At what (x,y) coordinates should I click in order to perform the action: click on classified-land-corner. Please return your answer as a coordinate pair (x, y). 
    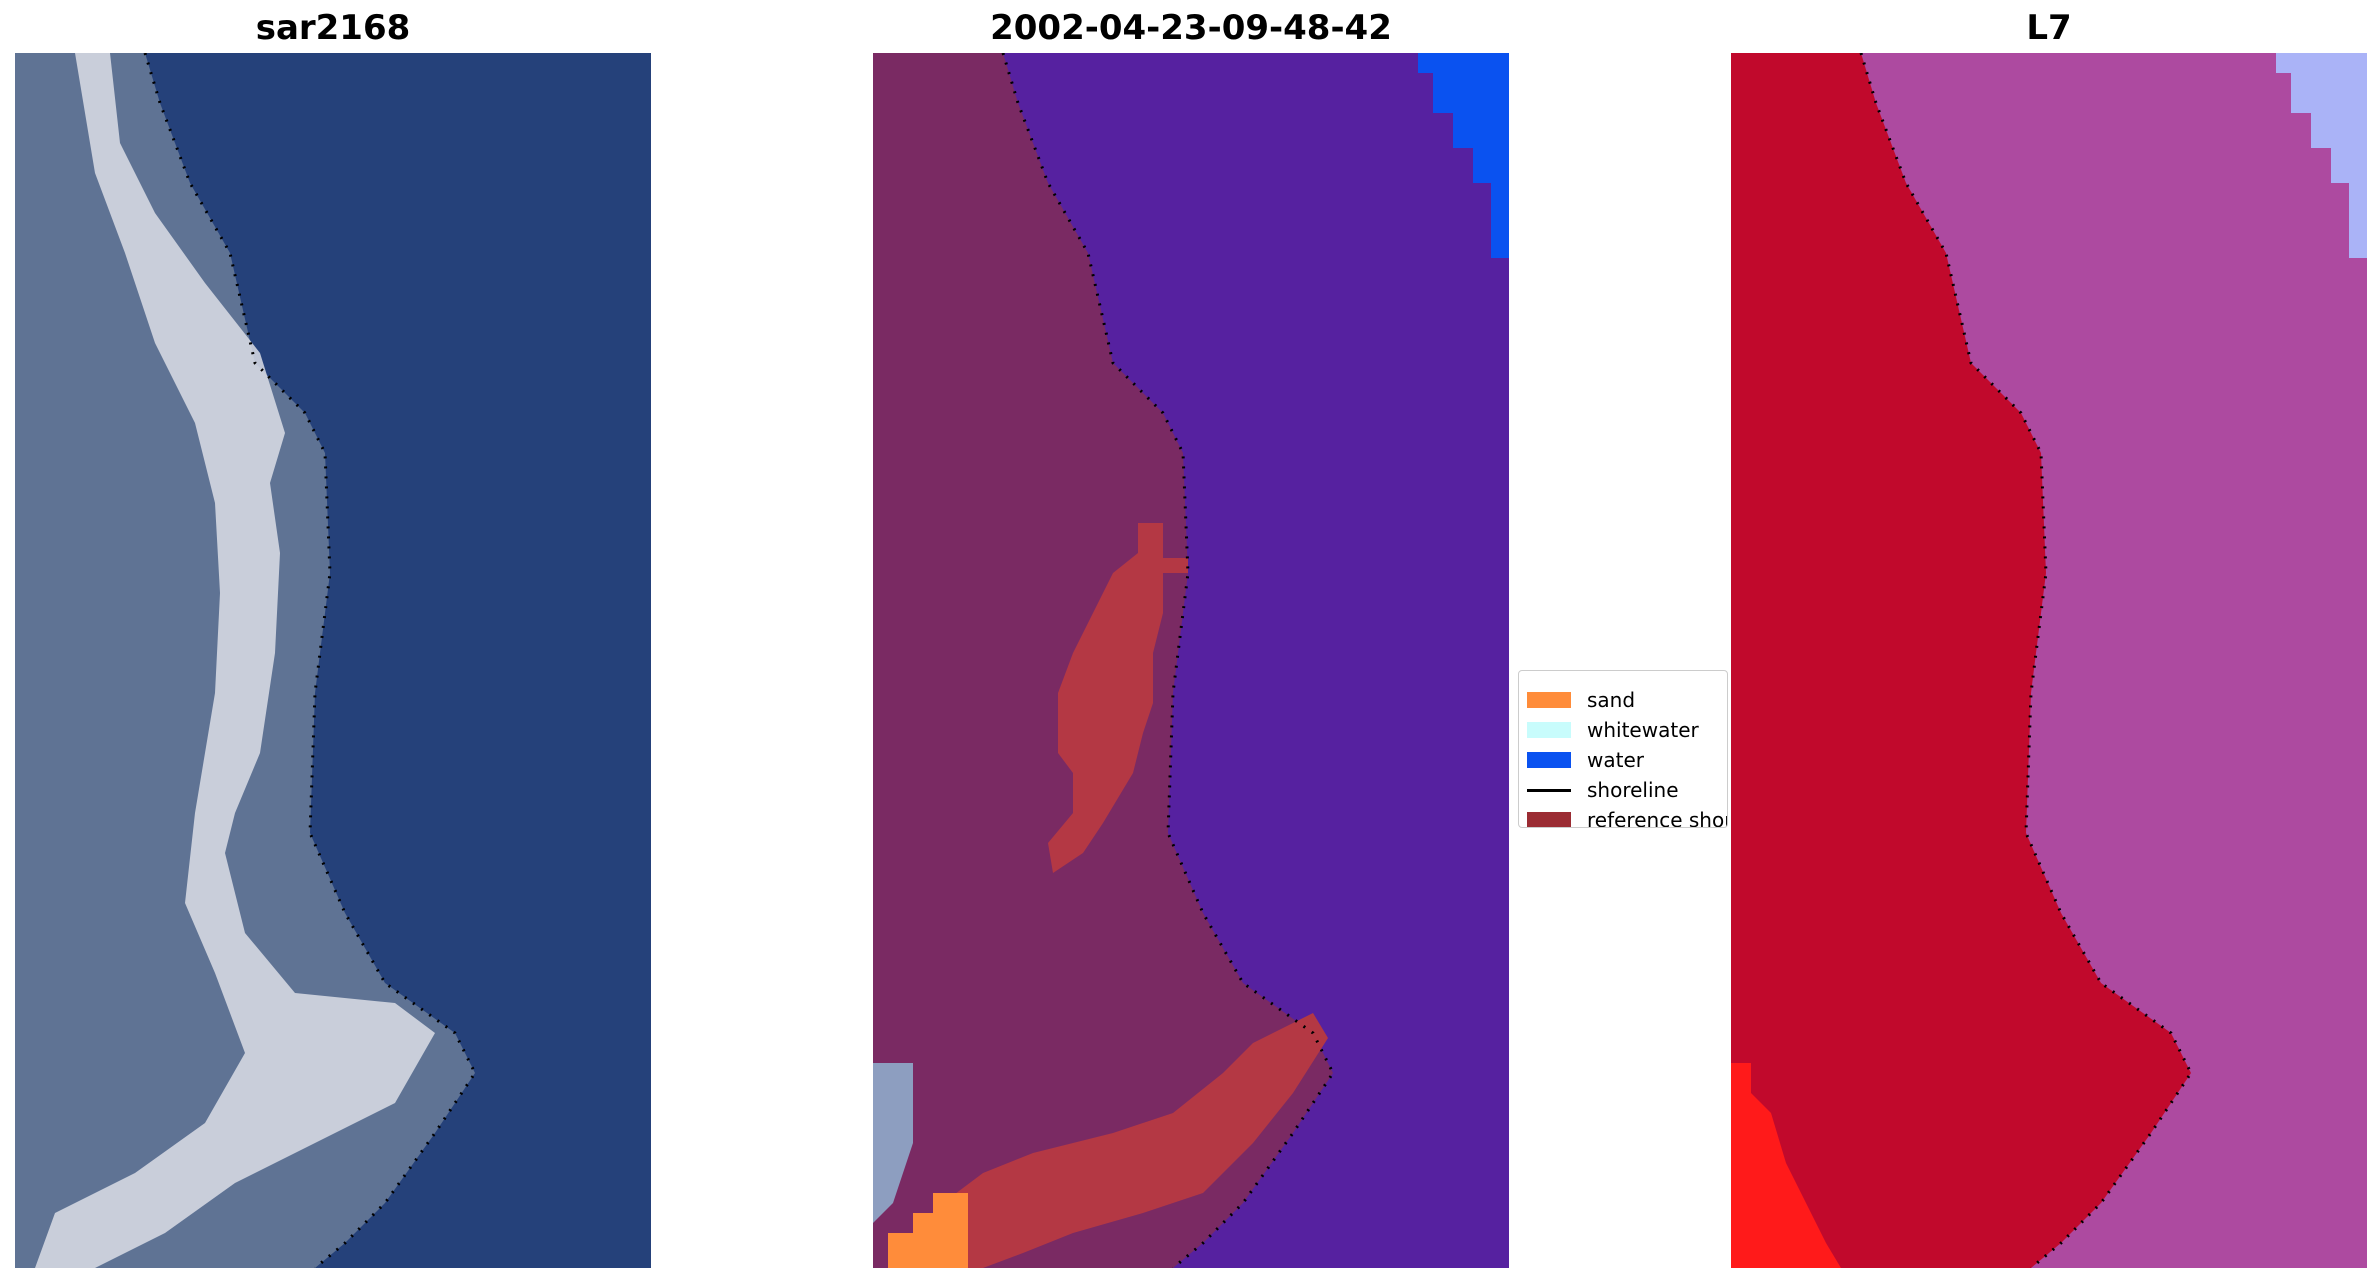
    Looking at the image, I should click on (893, 1143).